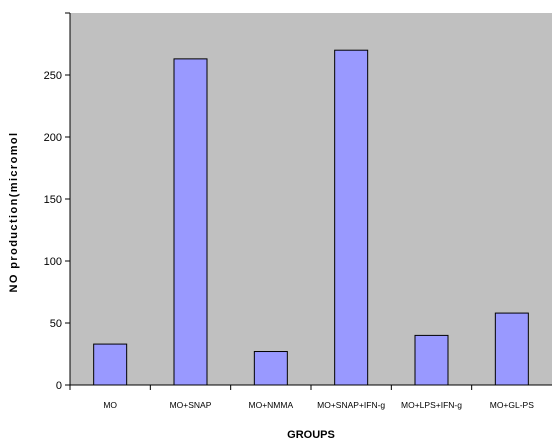 The width and height of the screenshot is (552, 444). I want to click on y-tick-label: 100, so click(53, 262).